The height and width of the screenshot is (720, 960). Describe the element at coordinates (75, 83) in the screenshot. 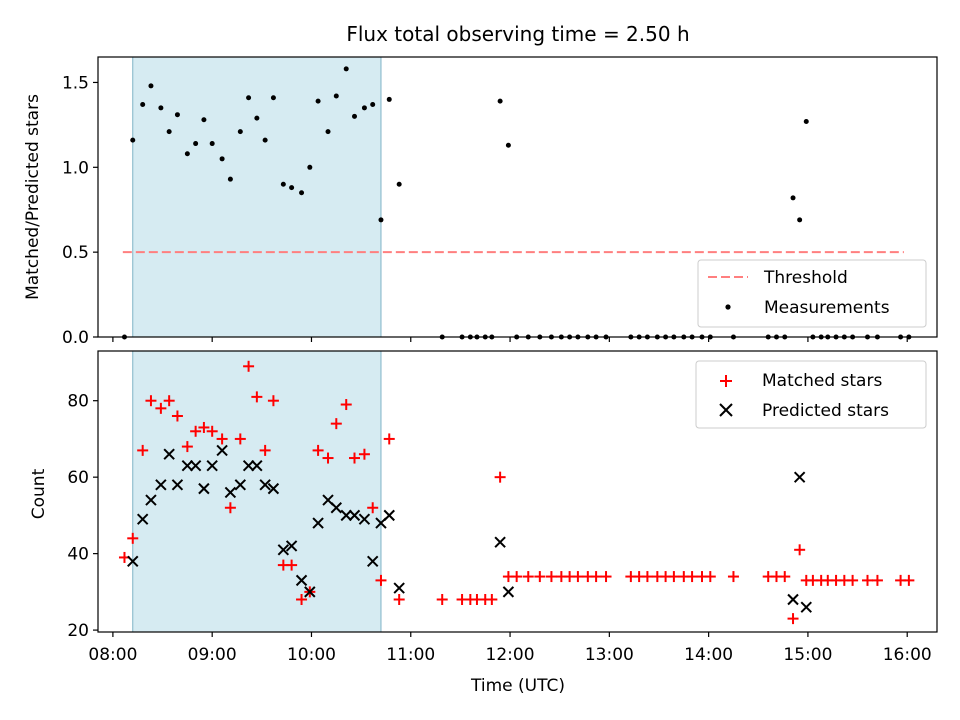

I see `y-tick-label: 1.5` at that location.